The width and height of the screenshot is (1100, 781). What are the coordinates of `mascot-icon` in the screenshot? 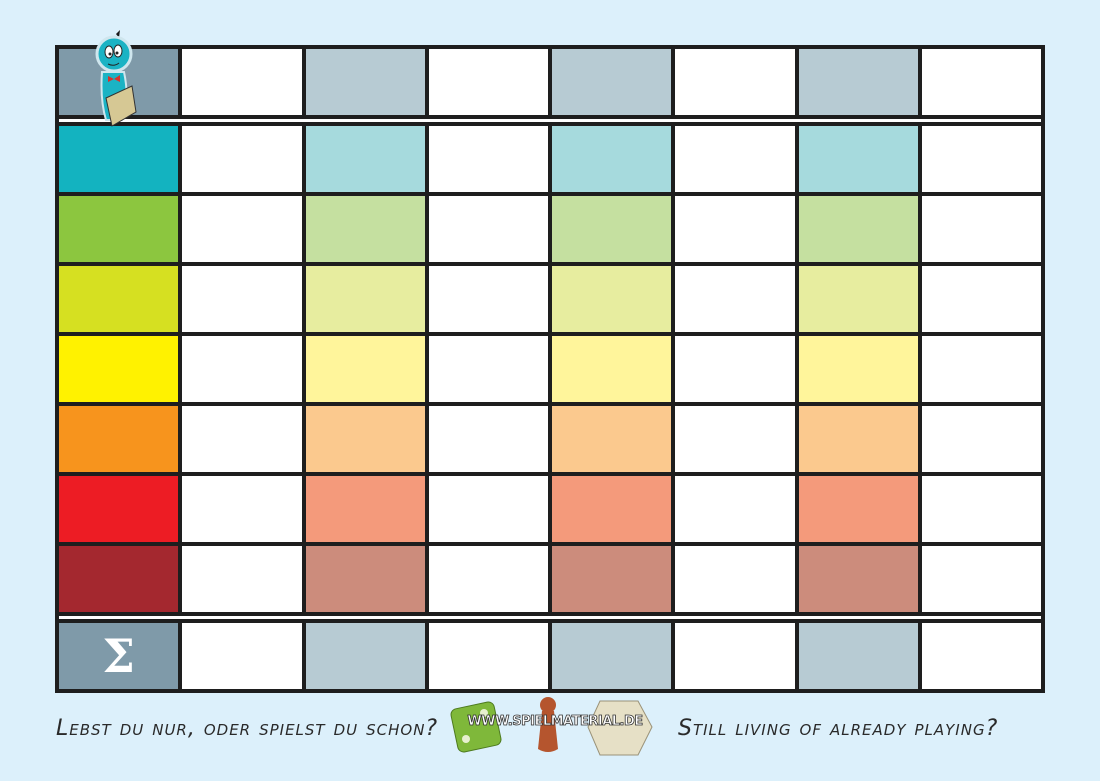 It's located at (116, 78).